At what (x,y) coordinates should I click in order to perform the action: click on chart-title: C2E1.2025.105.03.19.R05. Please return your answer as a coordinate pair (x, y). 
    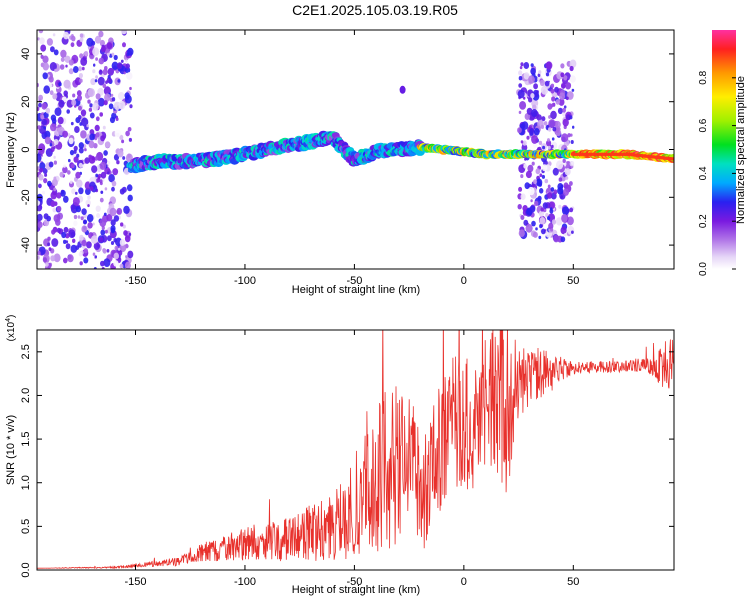
    Looking at the image, I should click on (375, 10).